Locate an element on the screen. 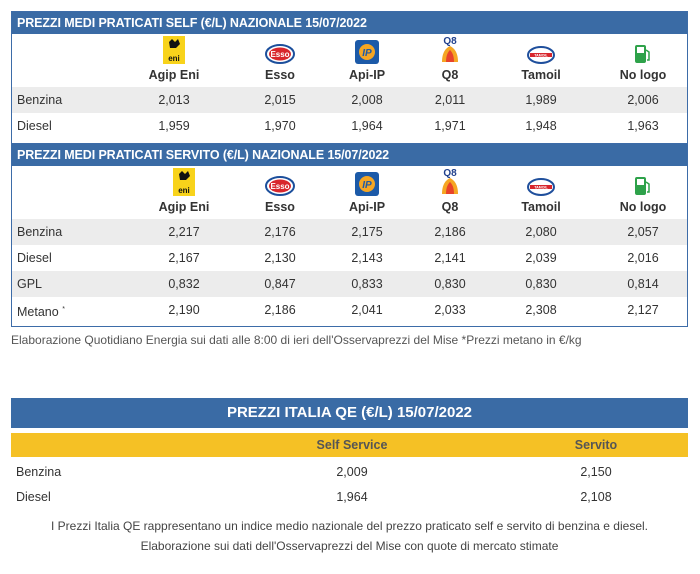 This screenshot has width=700, height=574. metano-footnote-mark: * is located at coordinates (63, 309).